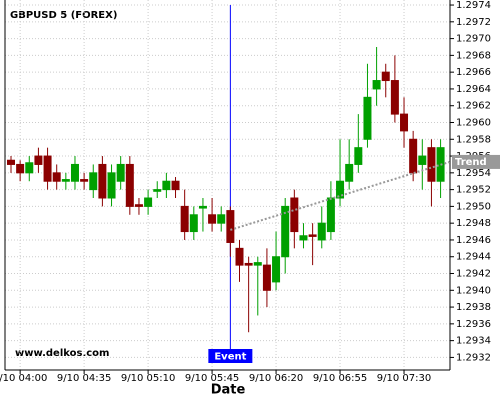 This screenshot has width=500, height=400. Describe the element at coordinates (473, 139) in the screenshot. I see `y-tick-label: 1.2958` at that location.